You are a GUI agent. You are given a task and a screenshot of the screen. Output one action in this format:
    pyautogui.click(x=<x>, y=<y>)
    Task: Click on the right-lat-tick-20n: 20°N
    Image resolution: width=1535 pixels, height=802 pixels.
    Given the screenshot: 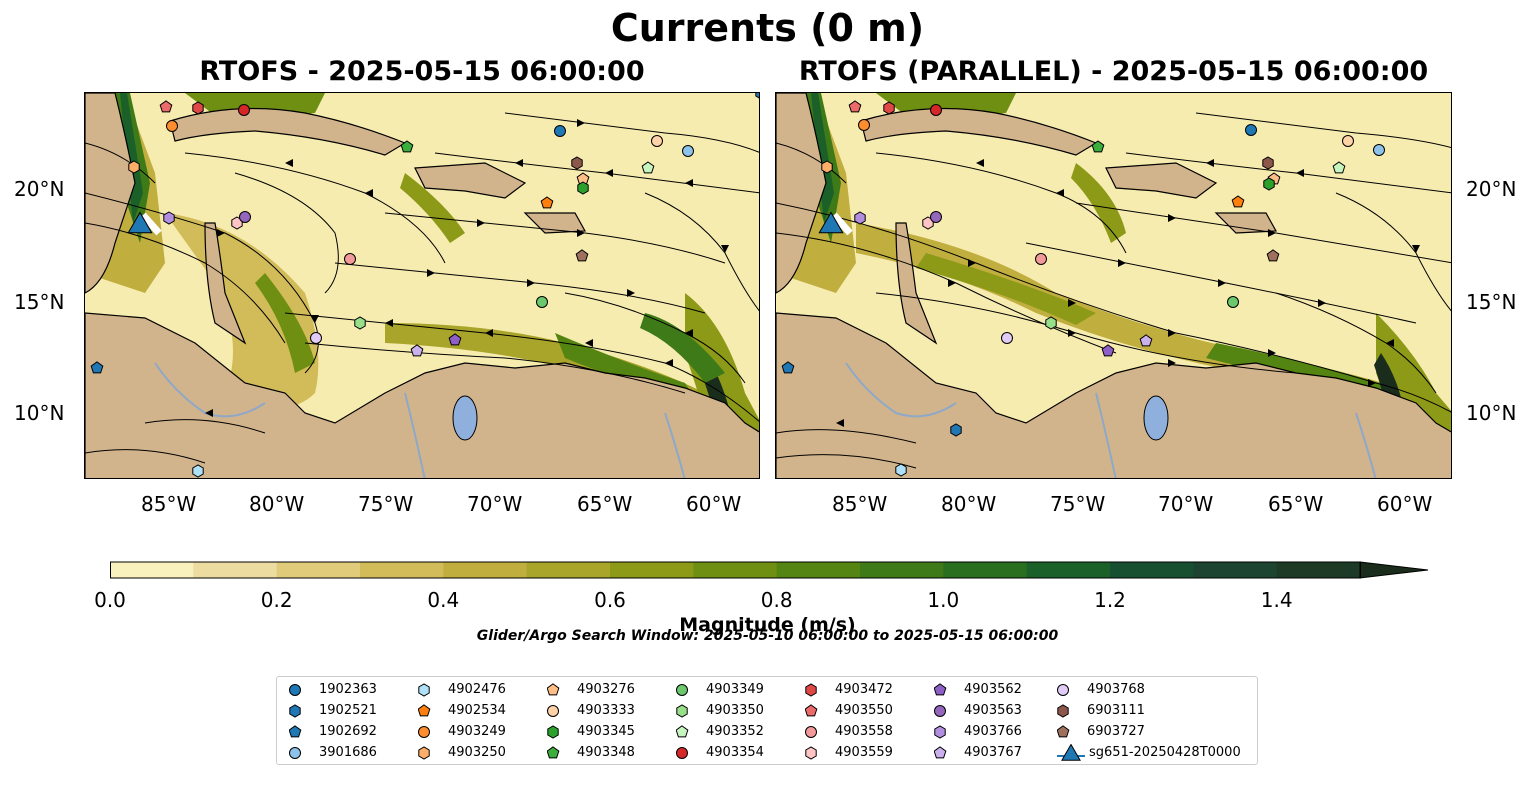 What is the action you would take?
    pyautogui.click(x=1491, y=189)
    